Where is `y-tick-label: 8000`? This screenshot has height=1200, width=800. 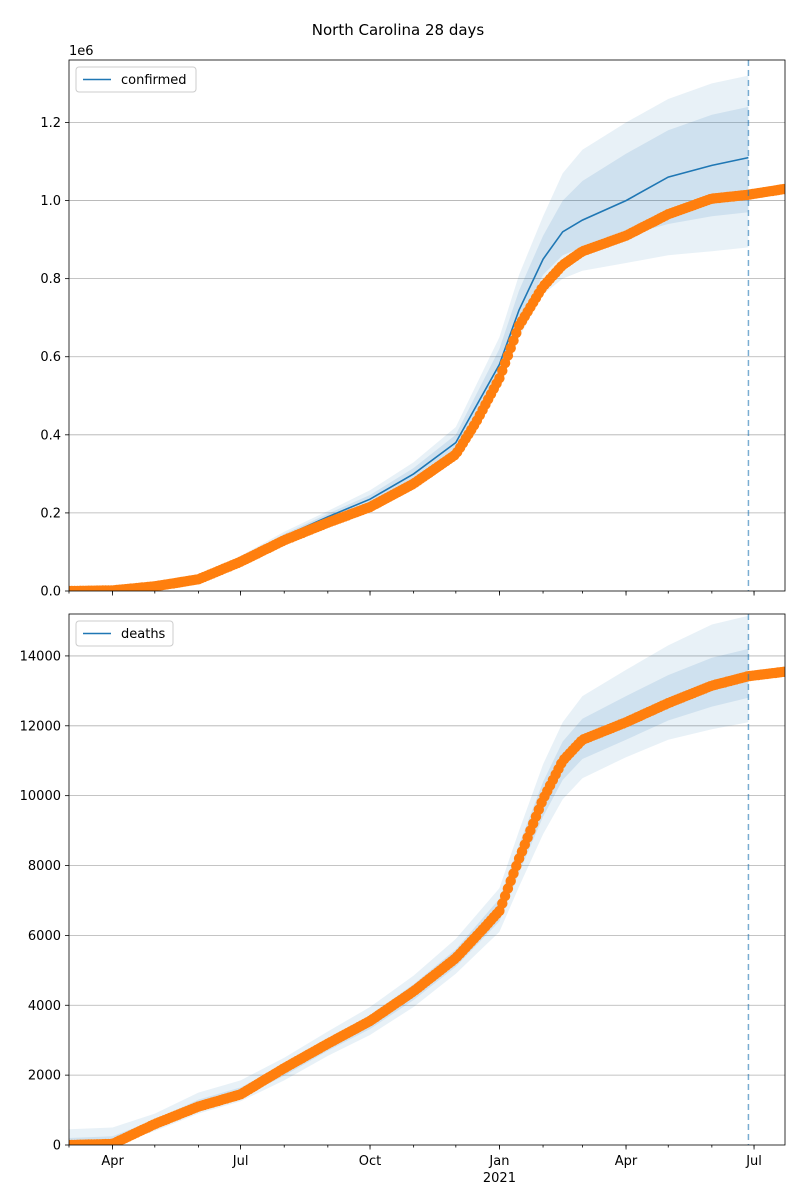 y-tick-label: 8000 is located at coordinates (44, 866).